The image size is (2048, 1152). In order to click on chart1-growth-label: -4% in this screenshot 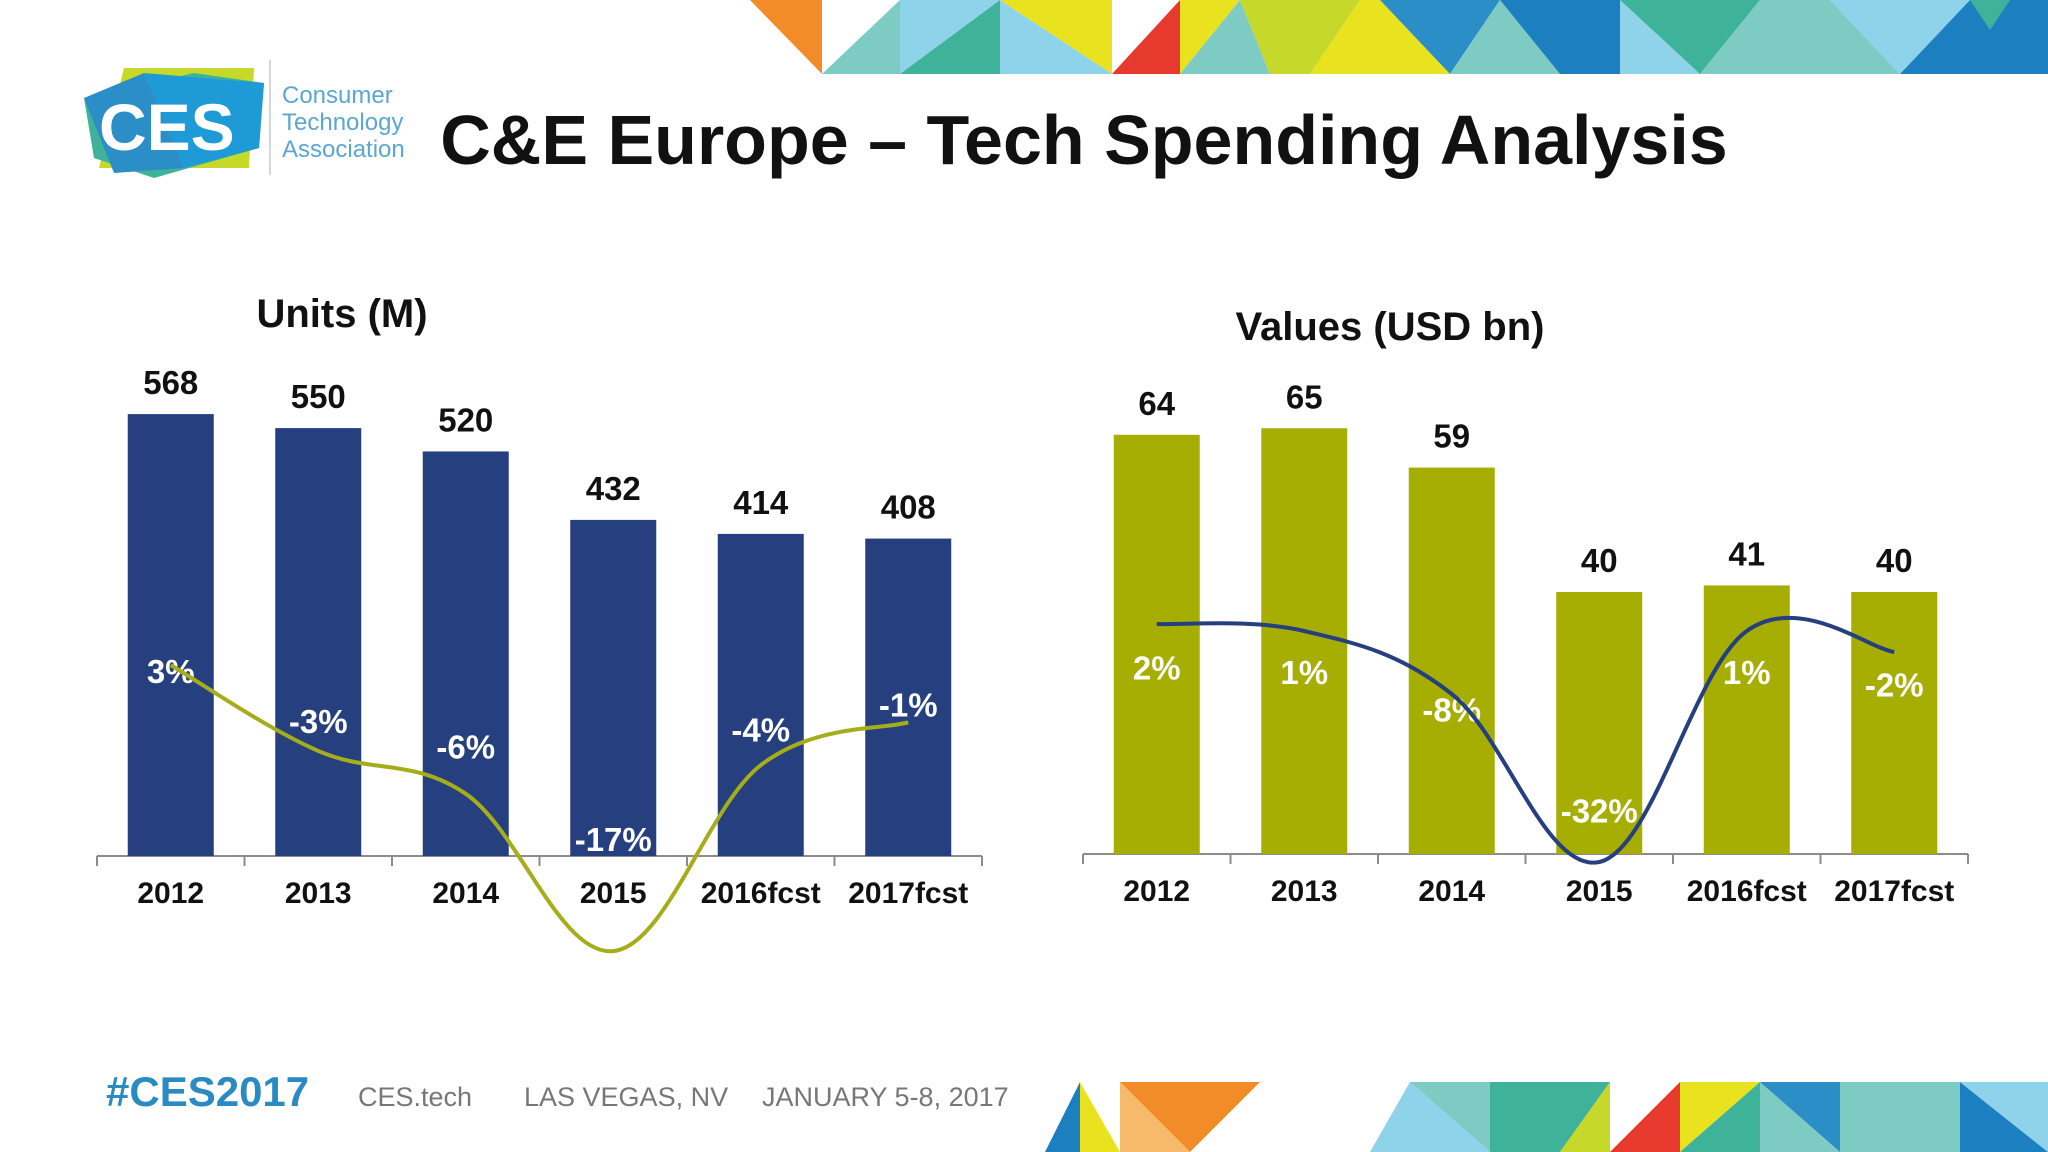, I will do `click(760, 730)`.